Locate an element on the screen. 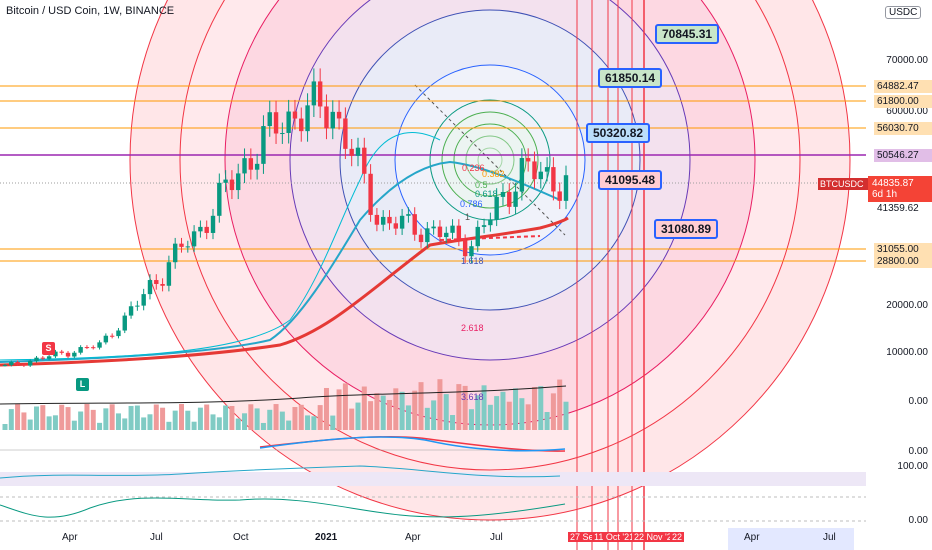 Image resolution: width=932 pixels, height=550 pixels. fib-circle is located at coordinates (490, 160).